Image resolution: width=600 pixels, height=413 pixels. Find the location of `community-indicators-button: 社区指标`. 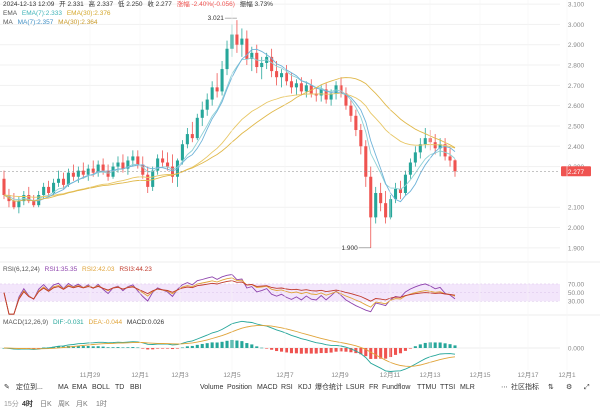

community-indicators-button: 社区指标 is located at coordinates (525, 387).